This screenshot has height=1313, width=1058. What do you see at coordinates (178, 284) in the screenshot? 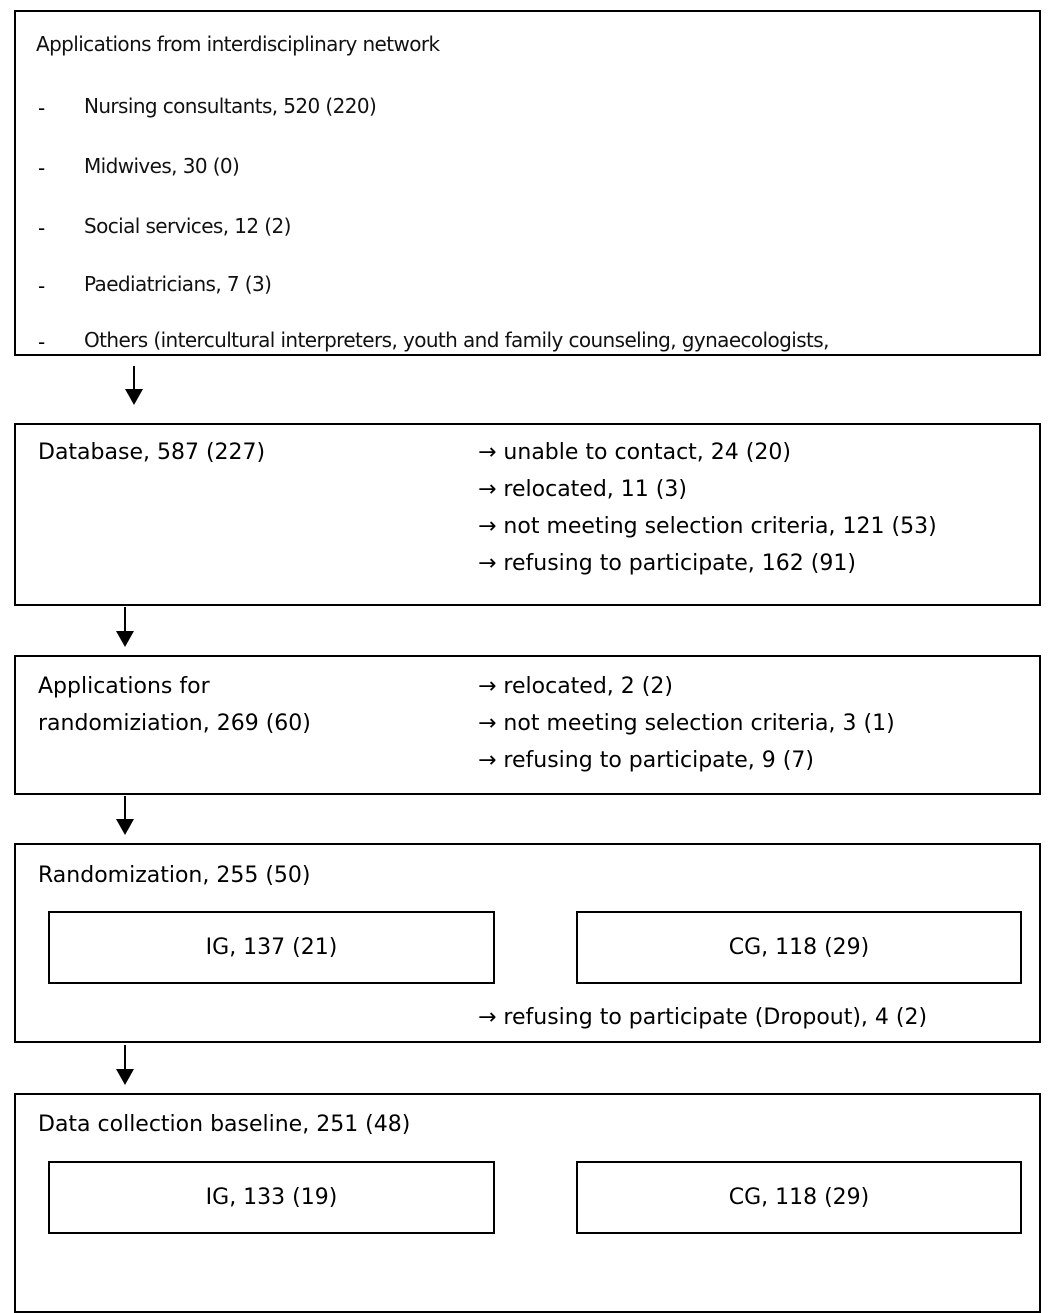
I see `source-paediatricians: Paediatricians, 7 (3)` at bounding box center [178, 284].